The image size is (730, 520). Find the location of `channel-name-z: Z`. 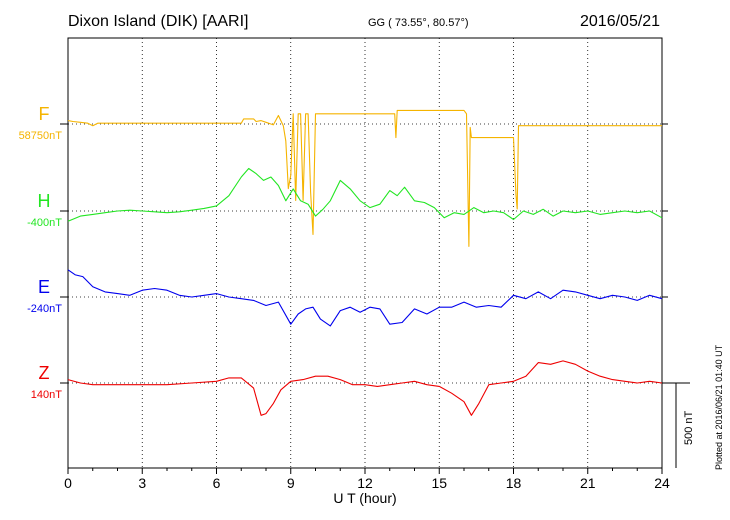

channel-name-z: Z is located at coordinates (44, 373).